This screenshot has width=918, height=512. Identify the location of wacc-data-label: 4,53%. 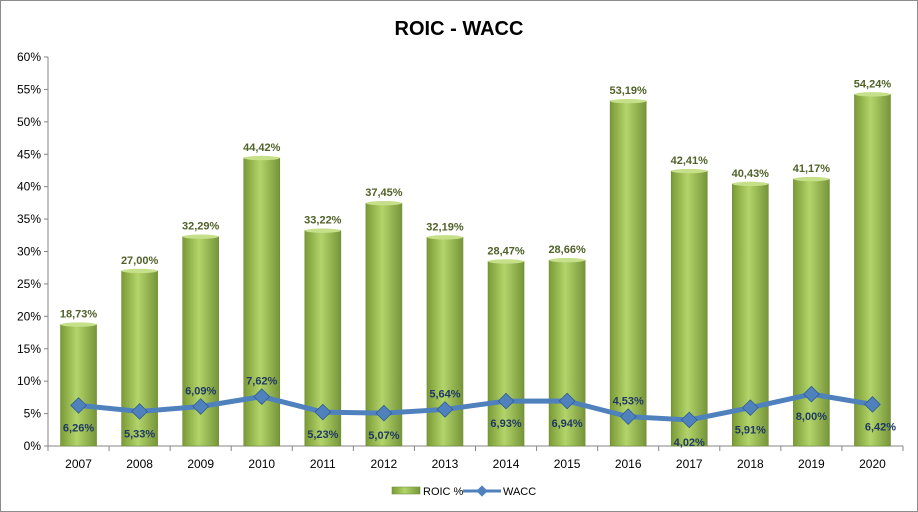
(628, 402).